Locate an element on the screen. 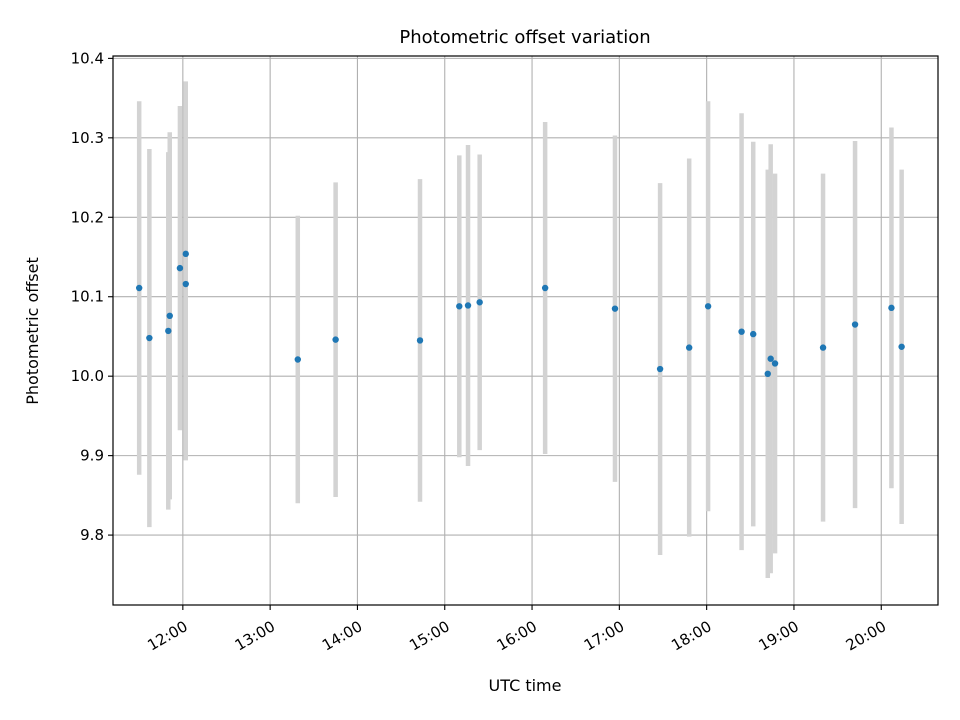 This screenshot has width=960, height=720. y-tick-label: 10.0 is located at coordinates (87, 376).